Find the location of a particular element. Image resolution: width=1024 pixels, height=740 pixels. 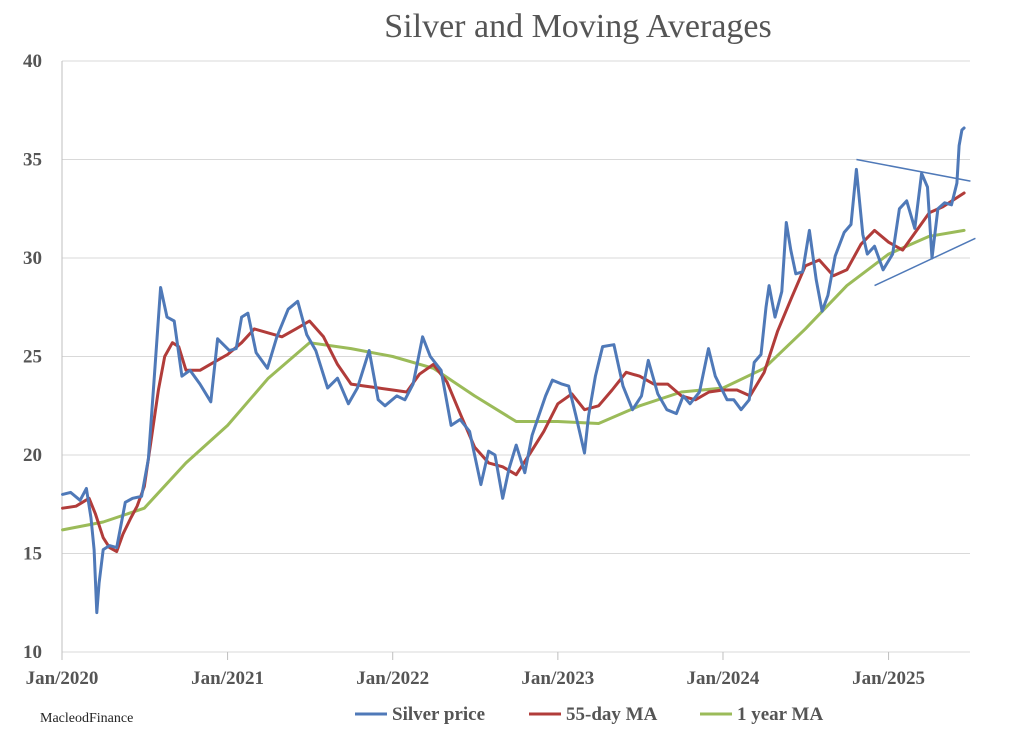

legend-label-1-year-ma: 1 year MA is located at coordinates (780, 714).